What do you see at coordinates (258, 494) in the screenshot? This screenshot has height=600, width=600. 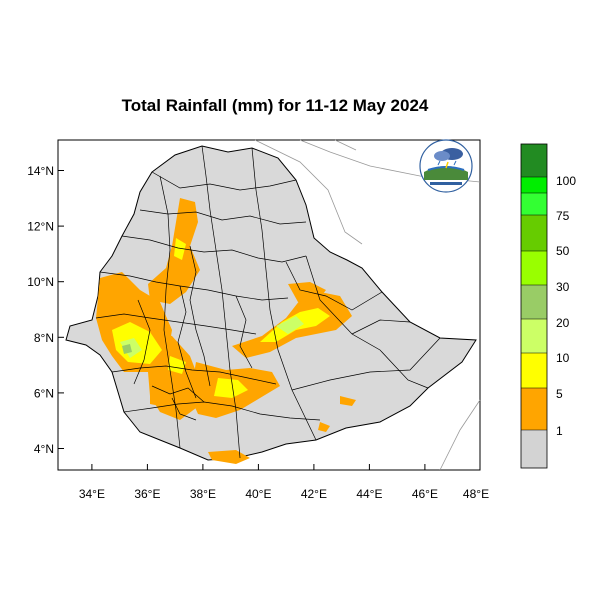 I see `lon-label: 40°E` at bounding box center [258, 494].